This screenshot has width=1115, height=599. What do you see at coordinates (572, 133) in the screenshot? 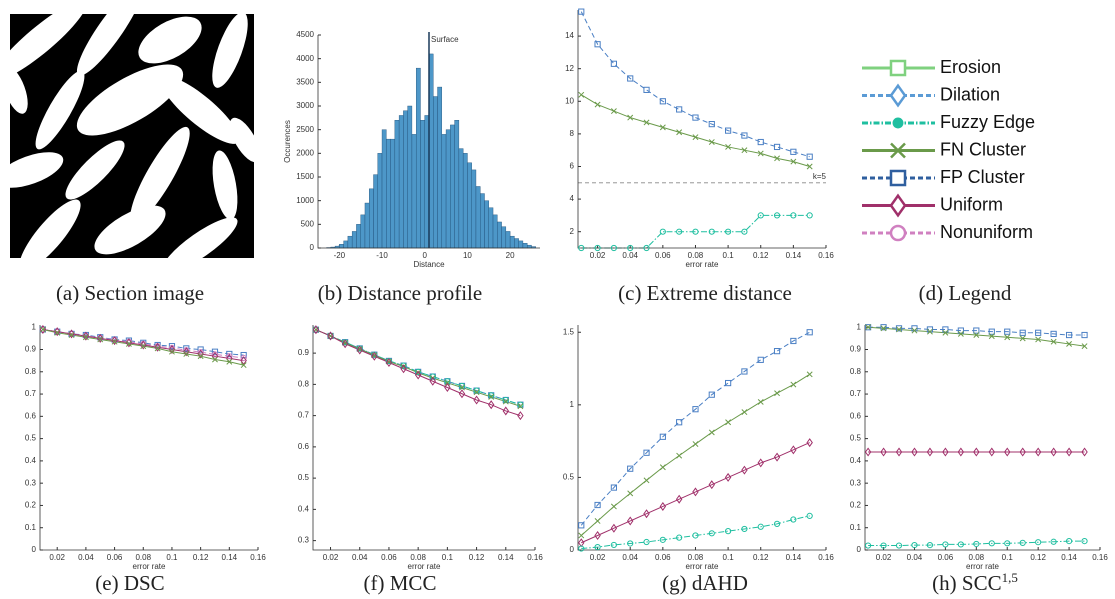
I see `y-tick-label: 8` at bounding box center [572, 133].